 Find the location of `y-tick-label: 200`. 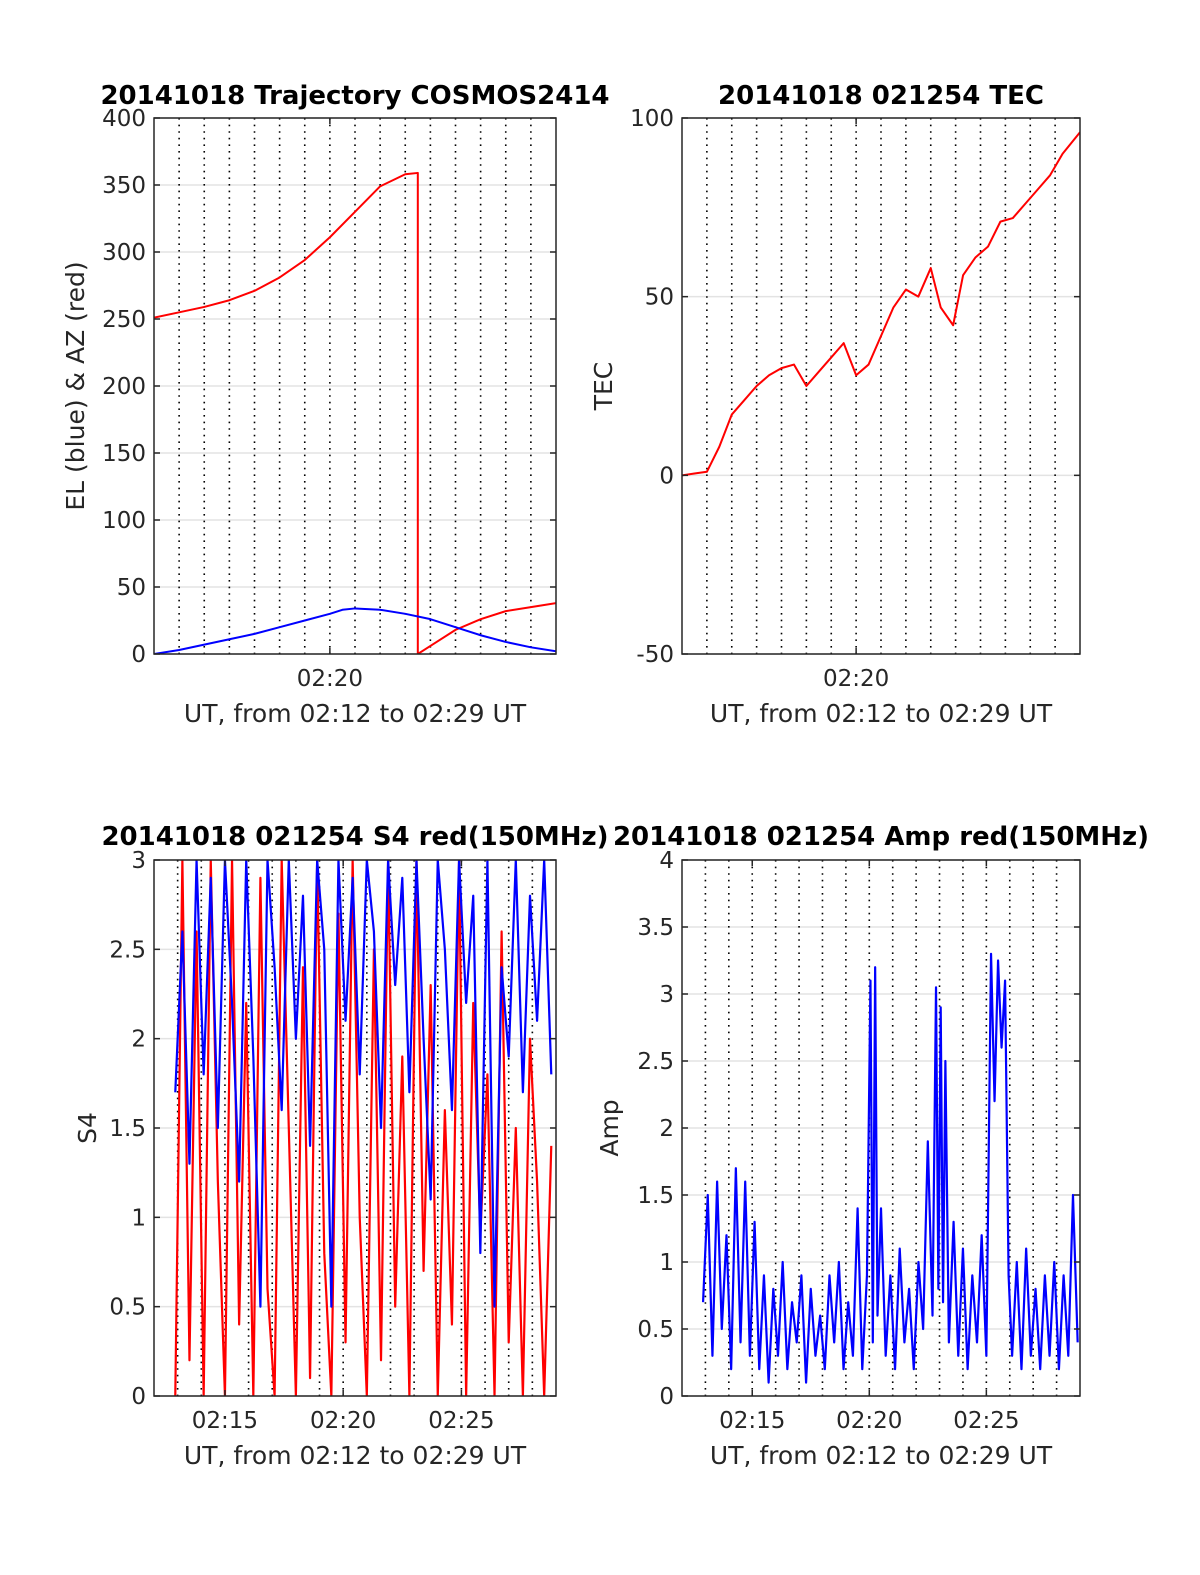

y-tick-label: 200 is located at coordinates (124, 387).